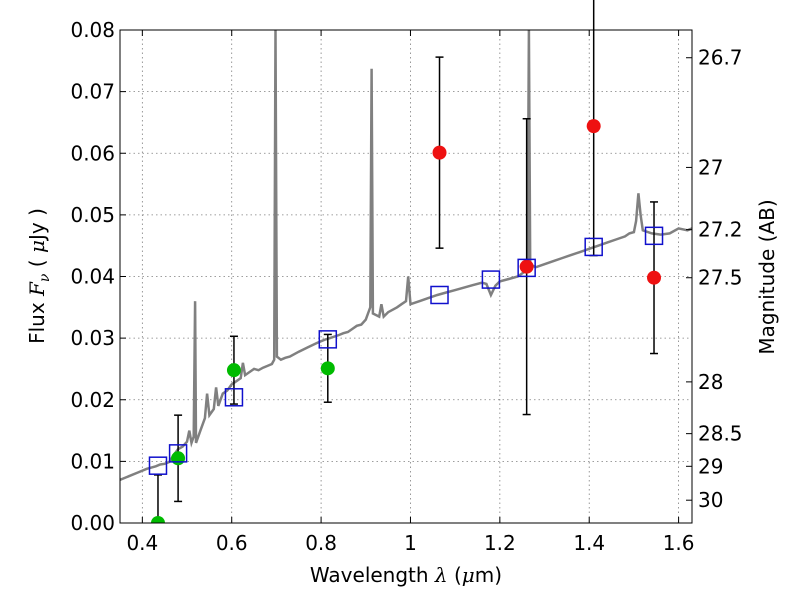  Describe the element at coordinates (679, 543) in the screenshot. I see `x-tick-label: 1.6` at that location.